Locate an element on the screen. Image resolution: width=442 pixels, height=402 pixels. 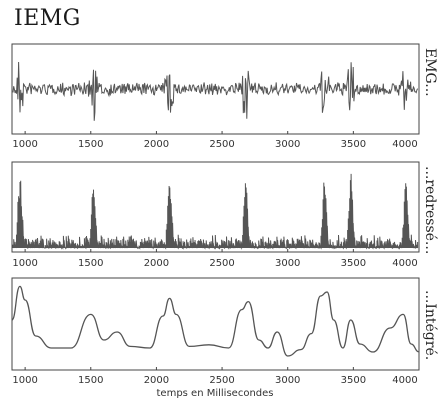
x-ticks-raw-emg: 1000 1500 2000 2500 3000 3500 4000 is located at coordinates (216, 140).